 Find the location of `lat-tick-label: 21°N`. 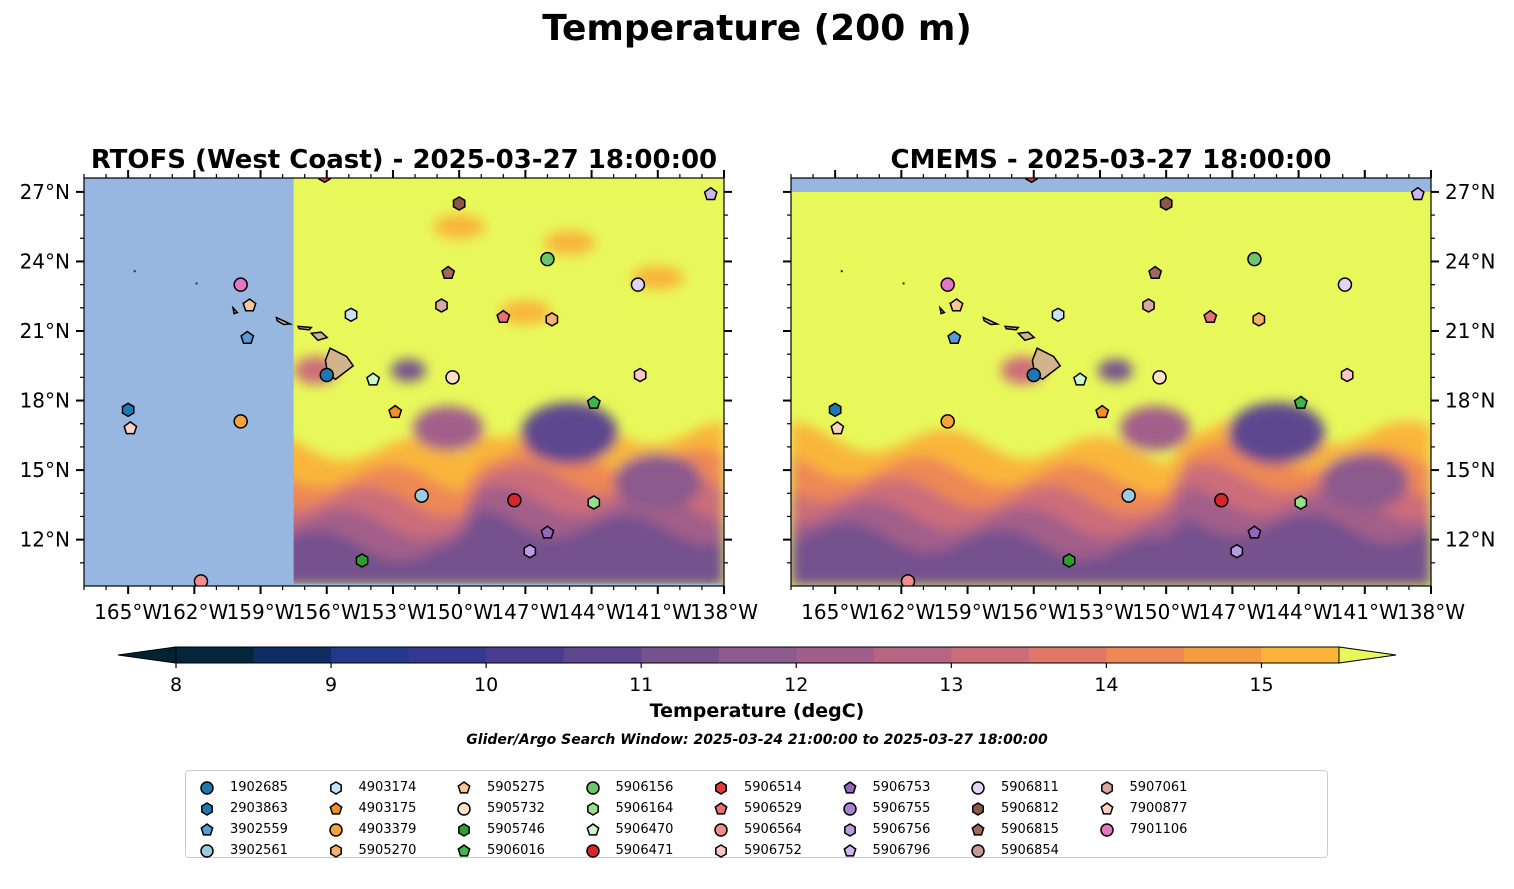

lat-tick-label: 21°N is located at coordinates (45, 331).